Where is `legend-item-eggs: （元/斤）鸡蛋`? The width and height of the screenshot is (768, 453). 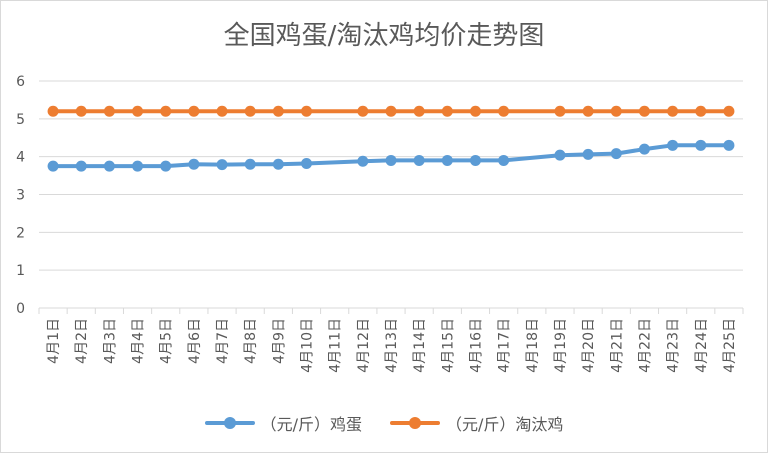 legend-item-eggs: （元/斤）鸡蛋 is located at coordinates (283, 423).